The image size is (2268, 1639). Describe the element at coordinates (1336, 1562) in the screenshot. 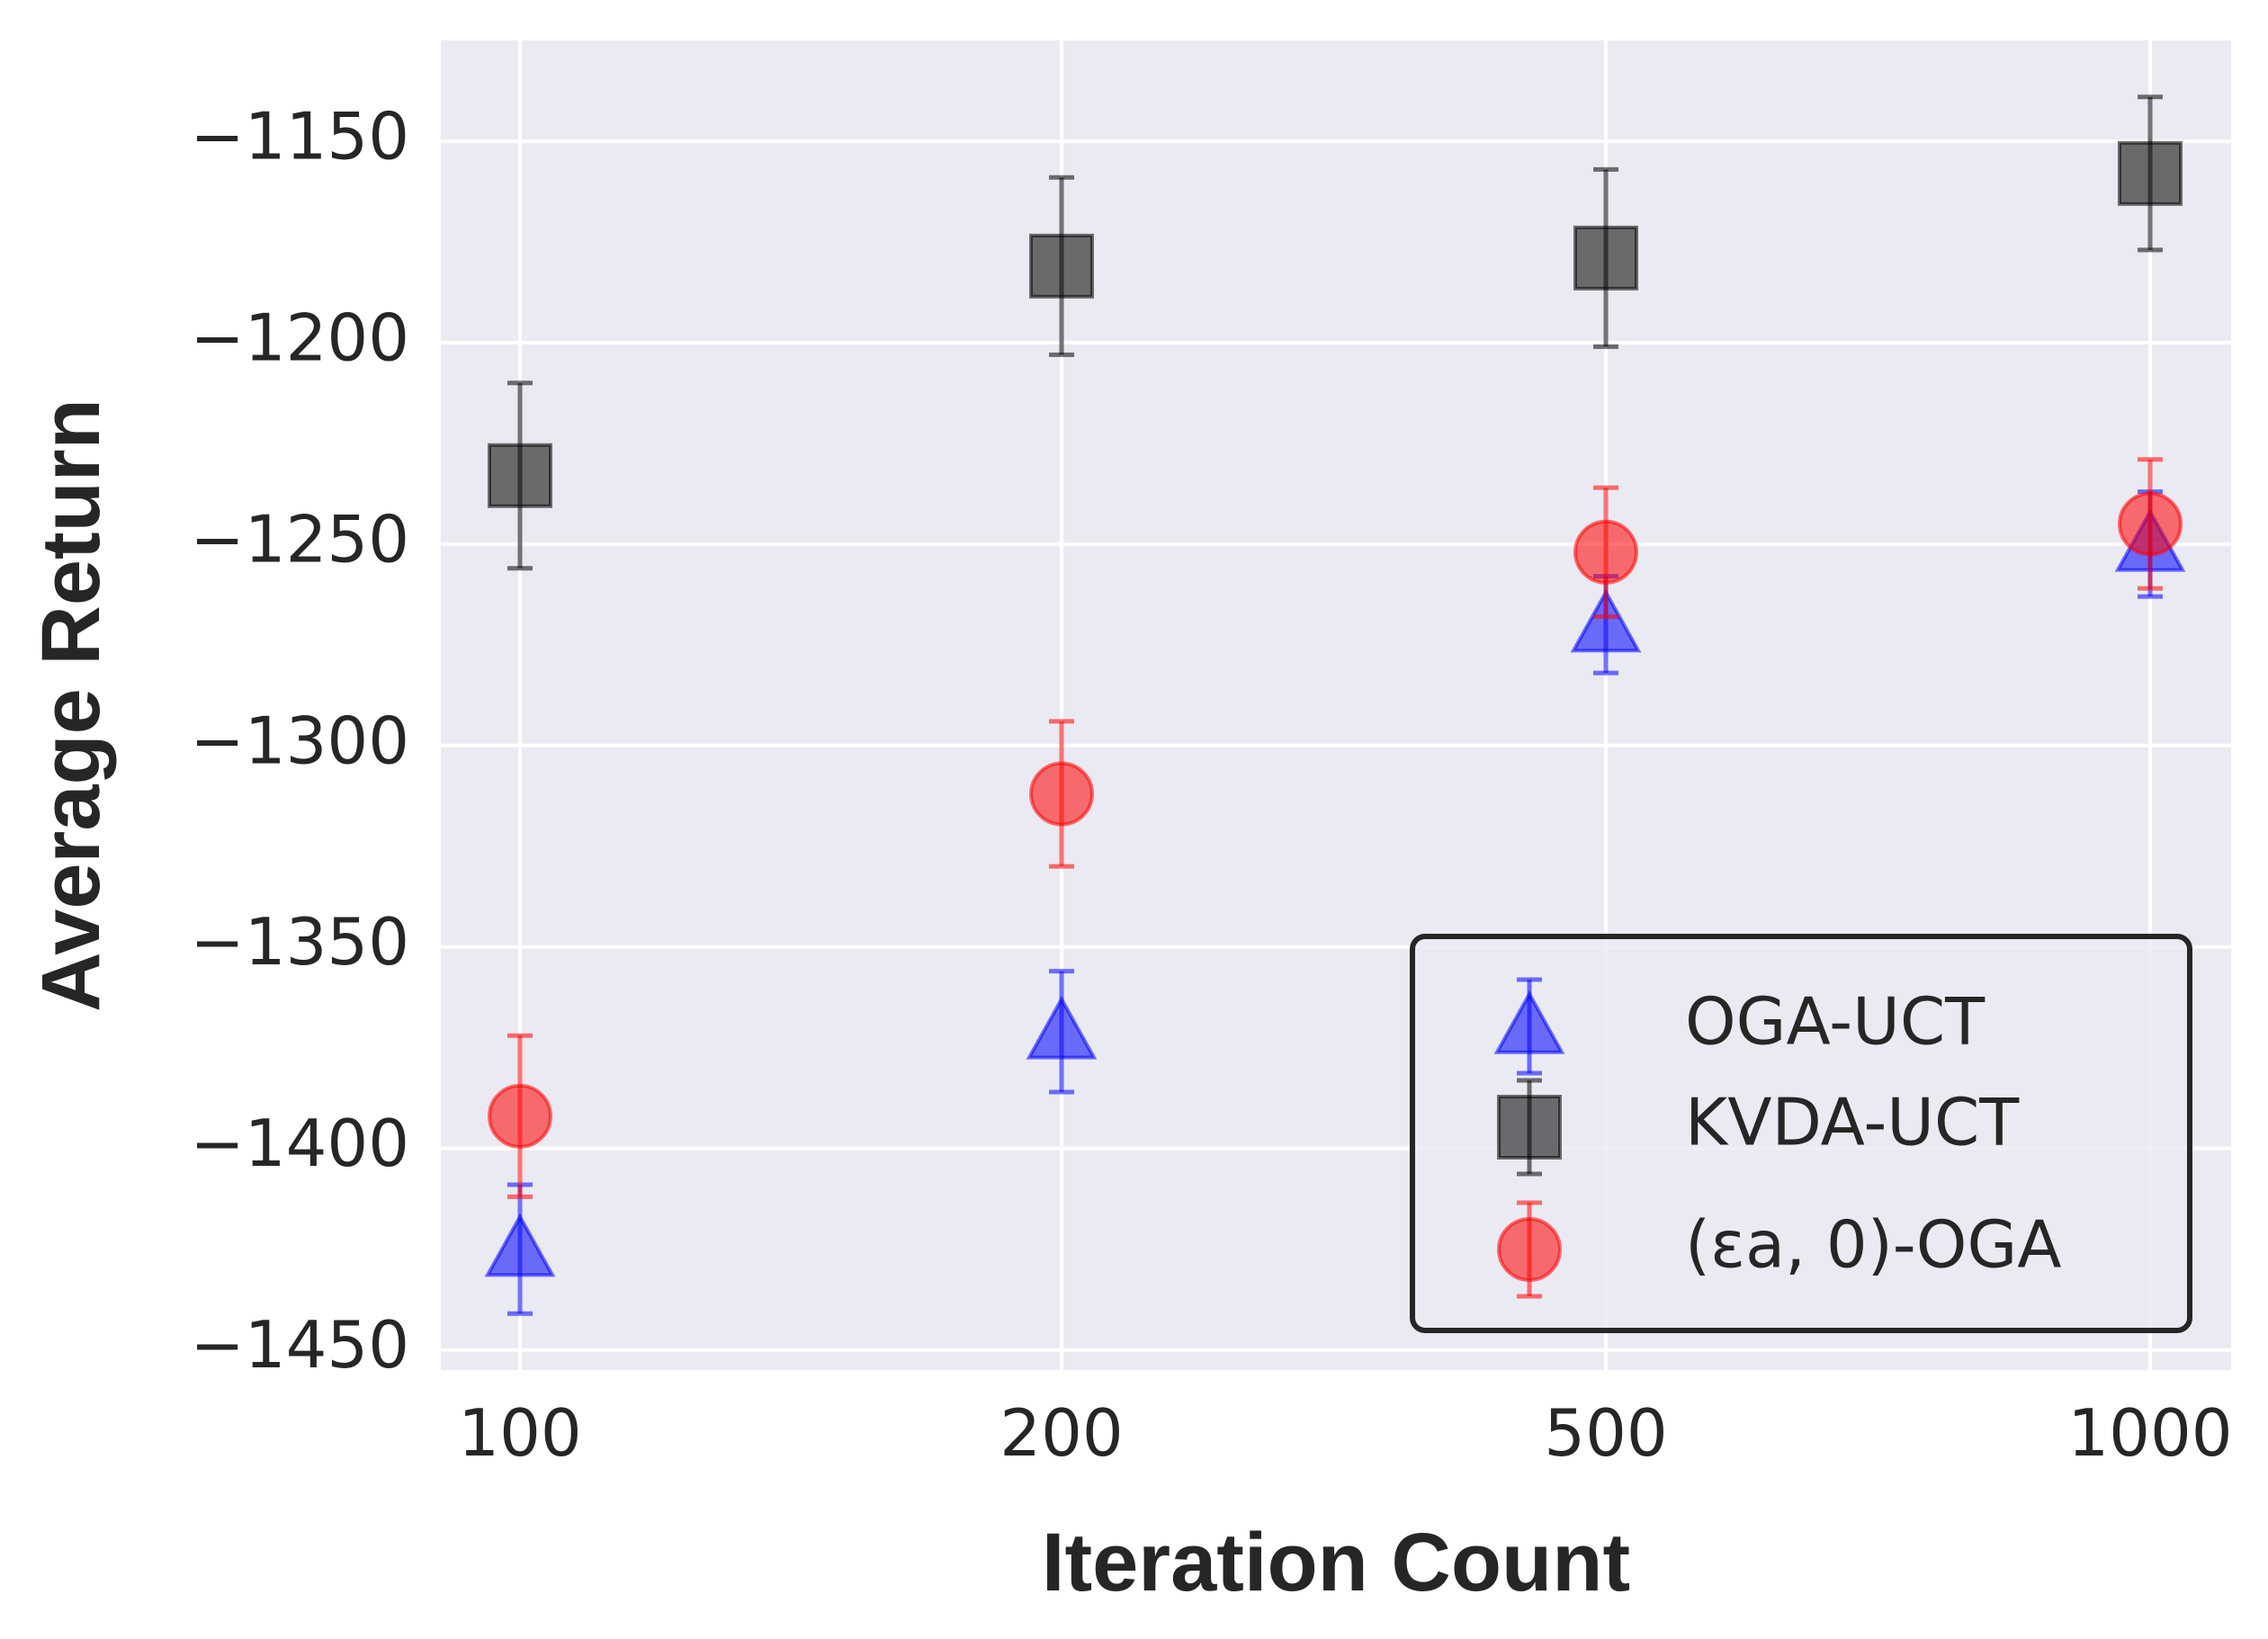

I see `x-axis-title: Iteration Count` at that location.